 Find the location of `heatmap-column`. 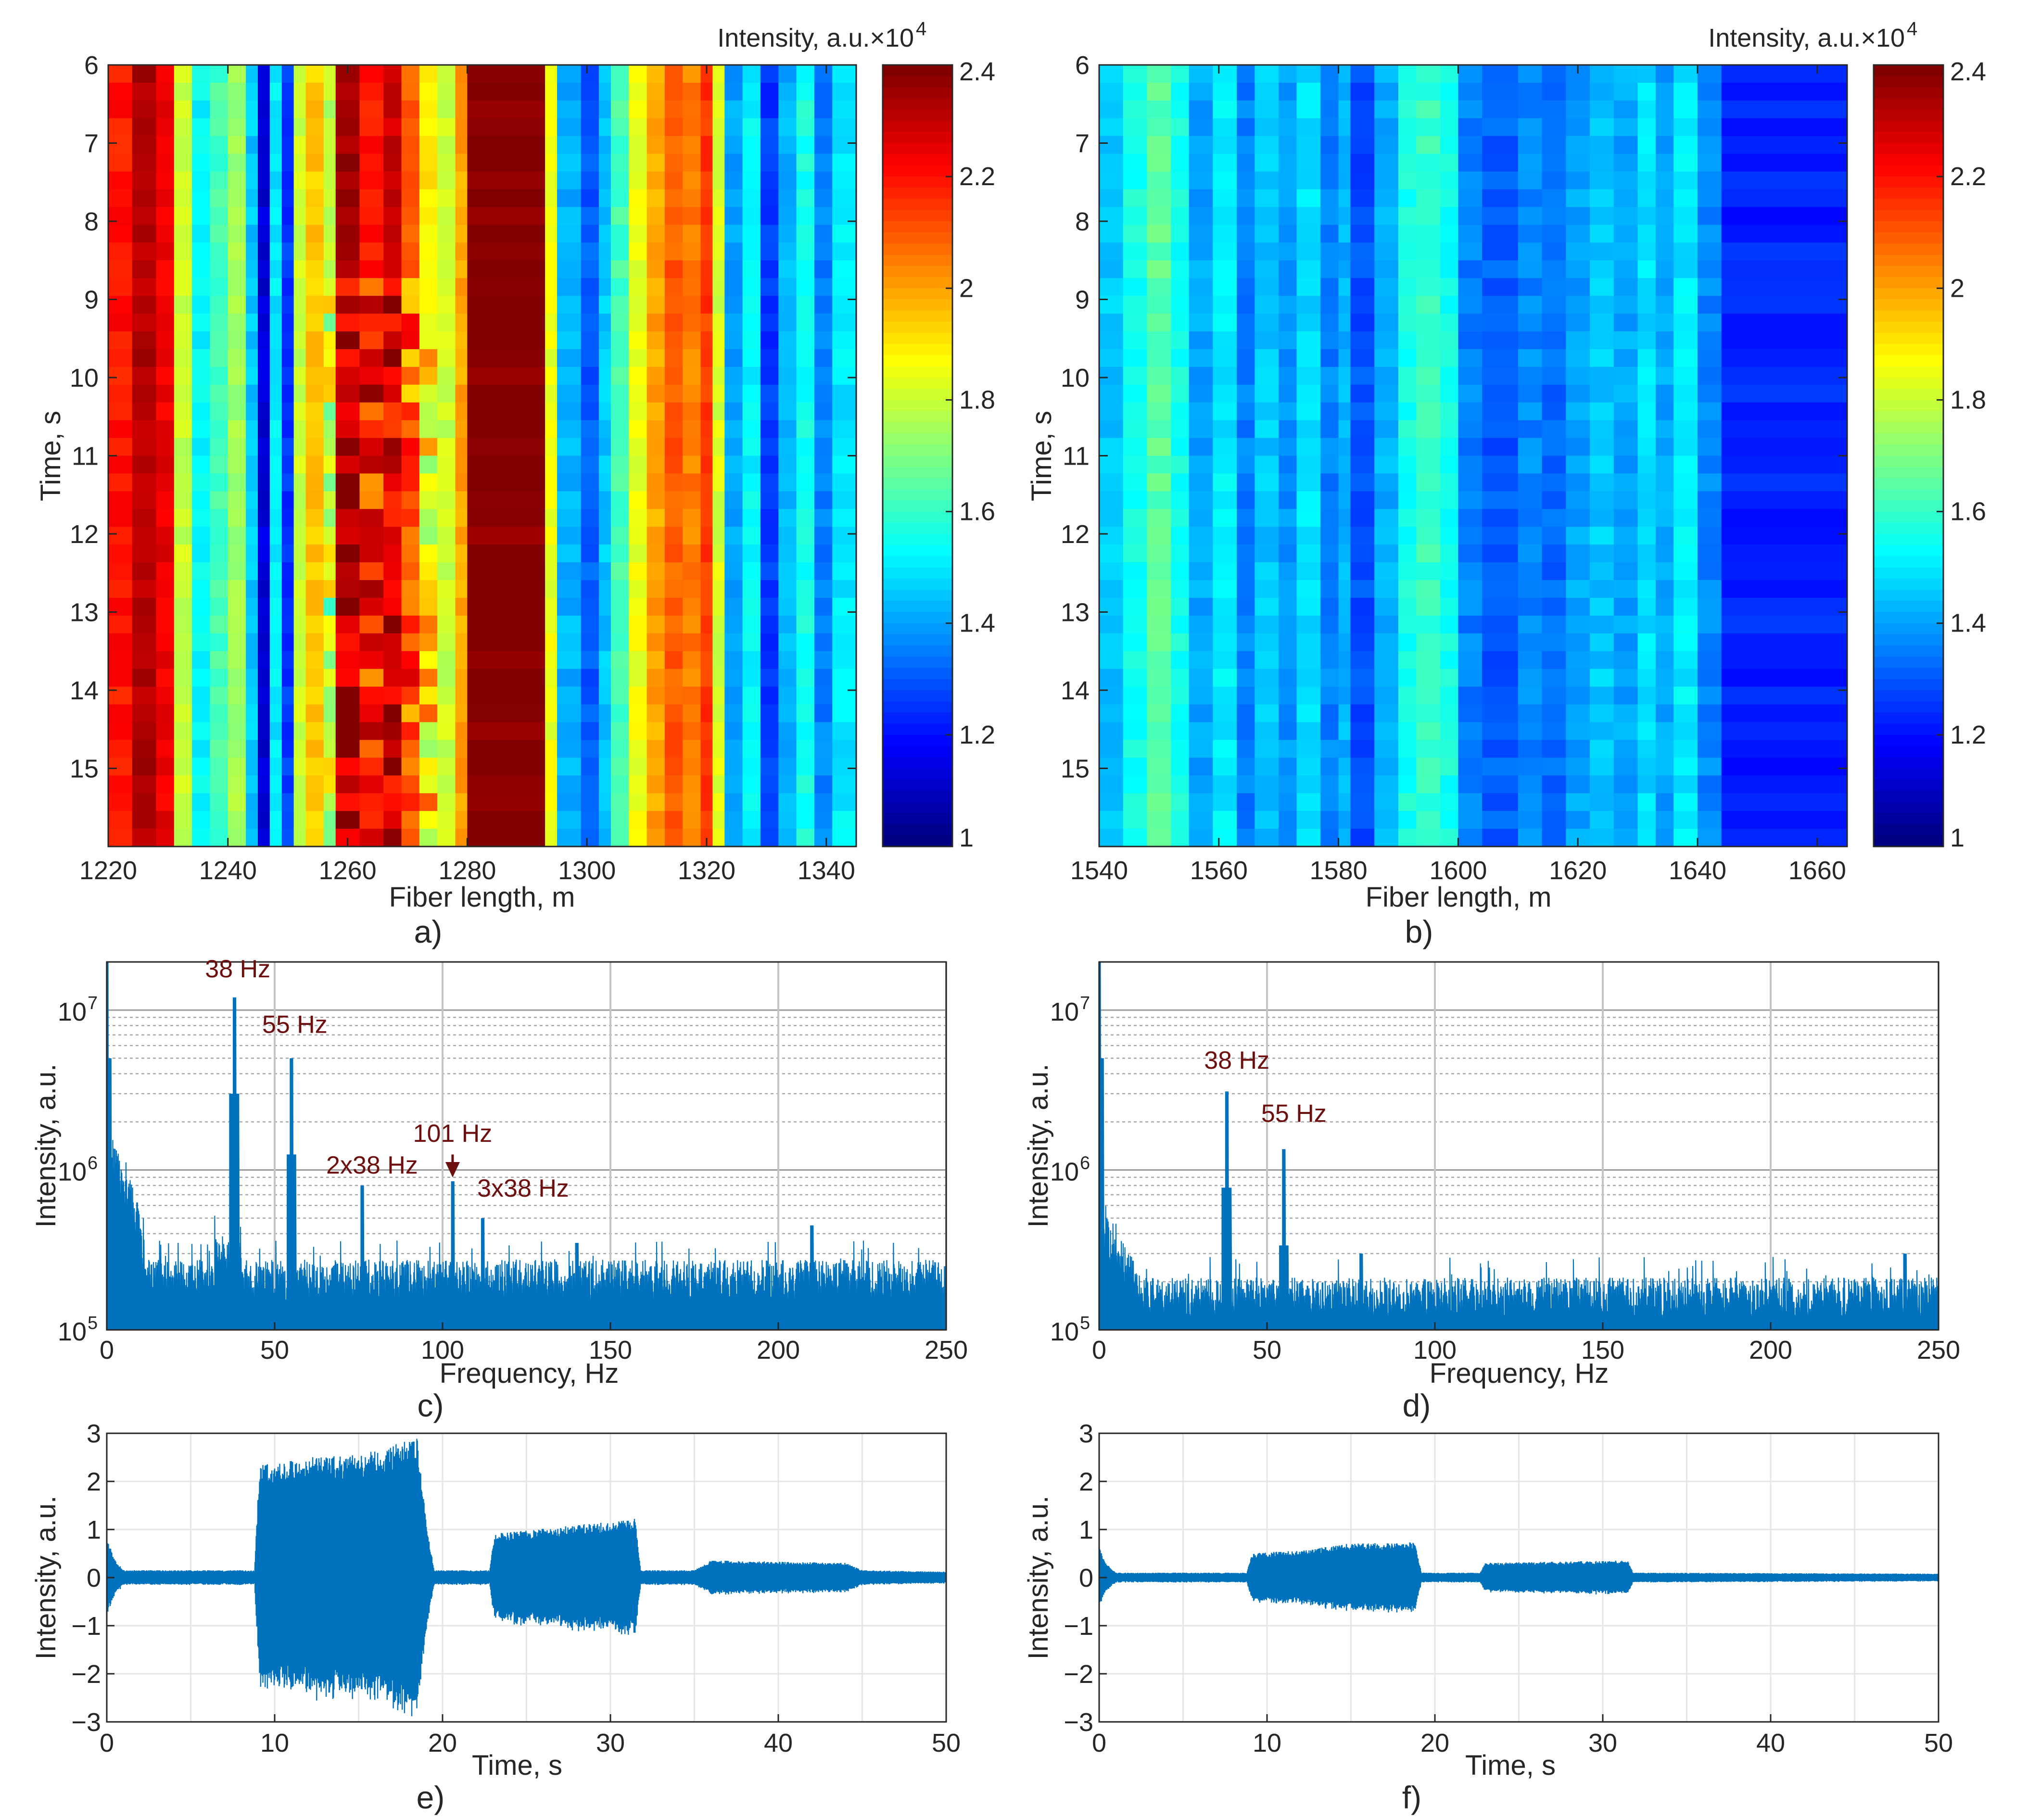

heatmap-column is located at coordinates (1554, 456).